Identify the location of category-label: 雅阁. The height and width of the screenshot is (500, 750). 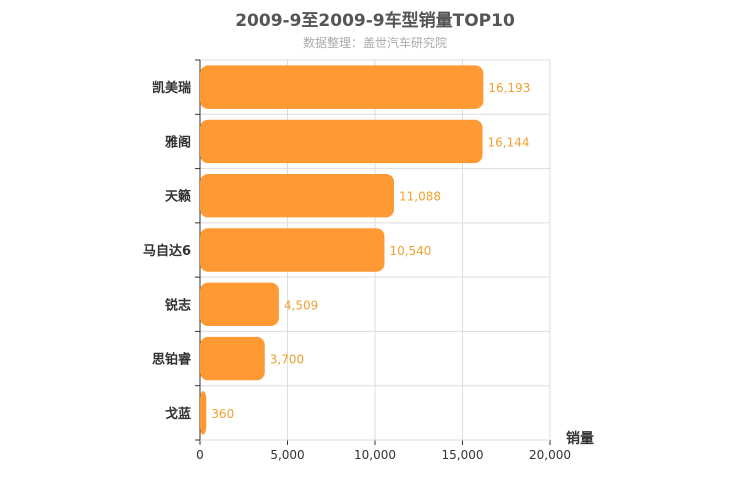
(178, 142).